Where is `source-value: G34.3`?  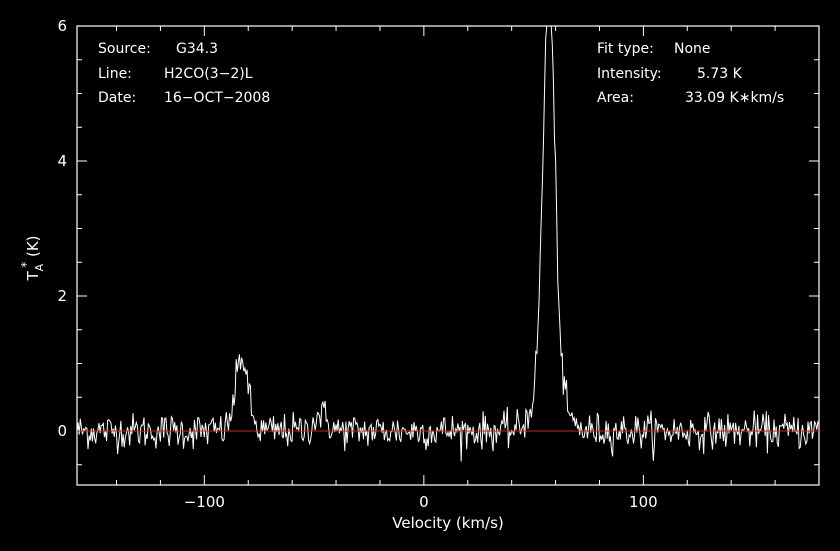 source-value: G34.3 is located at coordinates (197, 49).